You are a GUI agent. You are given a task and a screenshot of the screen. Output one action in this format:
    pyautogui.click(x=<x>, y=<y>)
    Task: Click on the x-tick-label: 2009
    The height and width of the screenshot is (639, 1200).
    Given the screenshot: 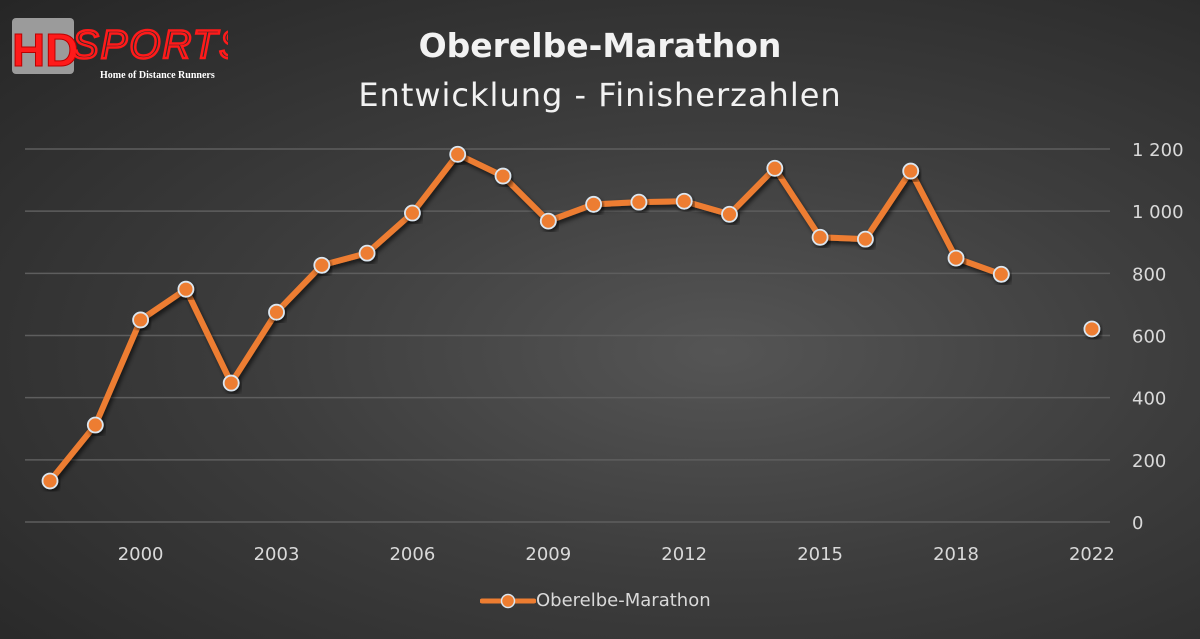 What is the action you would take?
    pyautogui.click(x=548, y=554)
    